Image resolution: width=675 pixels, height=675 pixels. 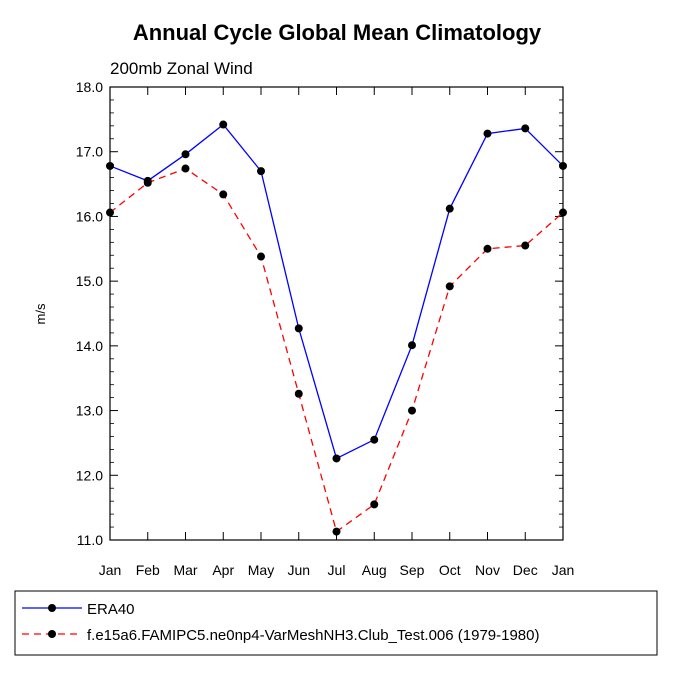 What do you see at coordinates (89, 346) in the screenshot?
I see `y-tick-label: 14.0` at bounding box center [89, 346].